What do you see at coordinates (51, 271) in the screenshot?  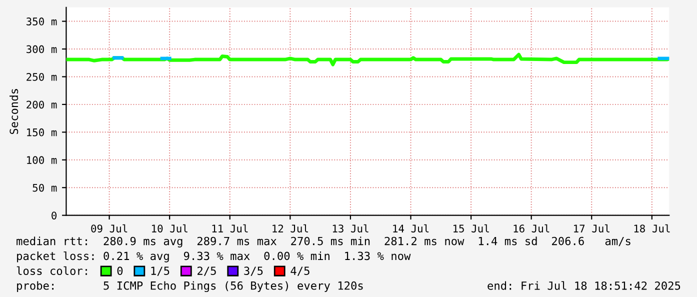 I see `legend-title: loss color:` at bounding box center [51, 271].